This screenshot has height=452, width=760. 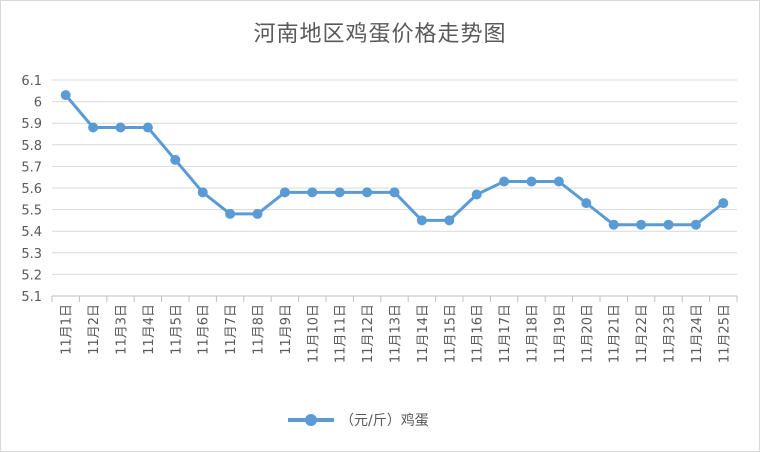 I want to click on y-tick-label: 5.9, so click(x=31, y=124).